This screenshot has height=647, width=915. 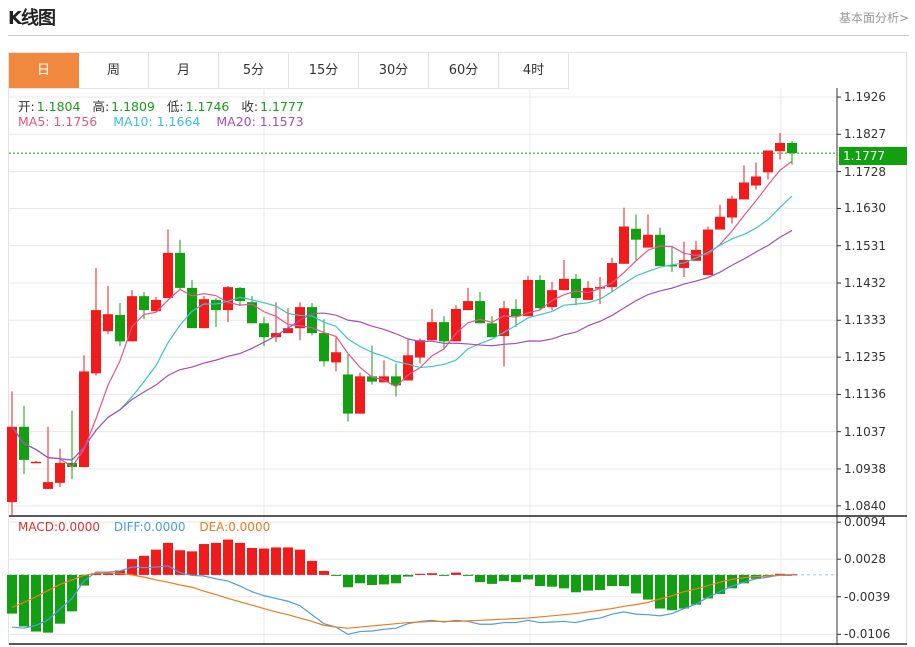 I want to click on ma10-value: MA10: 1.1664, so click(x=157, y=121).